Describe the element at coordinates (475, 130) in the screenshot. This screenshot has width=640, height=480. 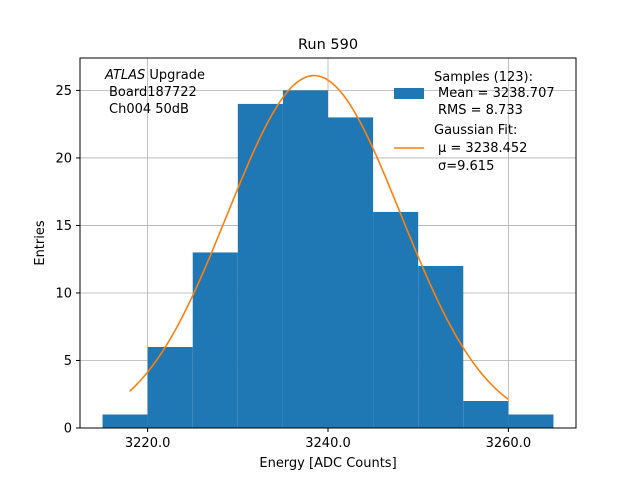
I see `legend-fit-line1: Gaussian Fit:` at that location.